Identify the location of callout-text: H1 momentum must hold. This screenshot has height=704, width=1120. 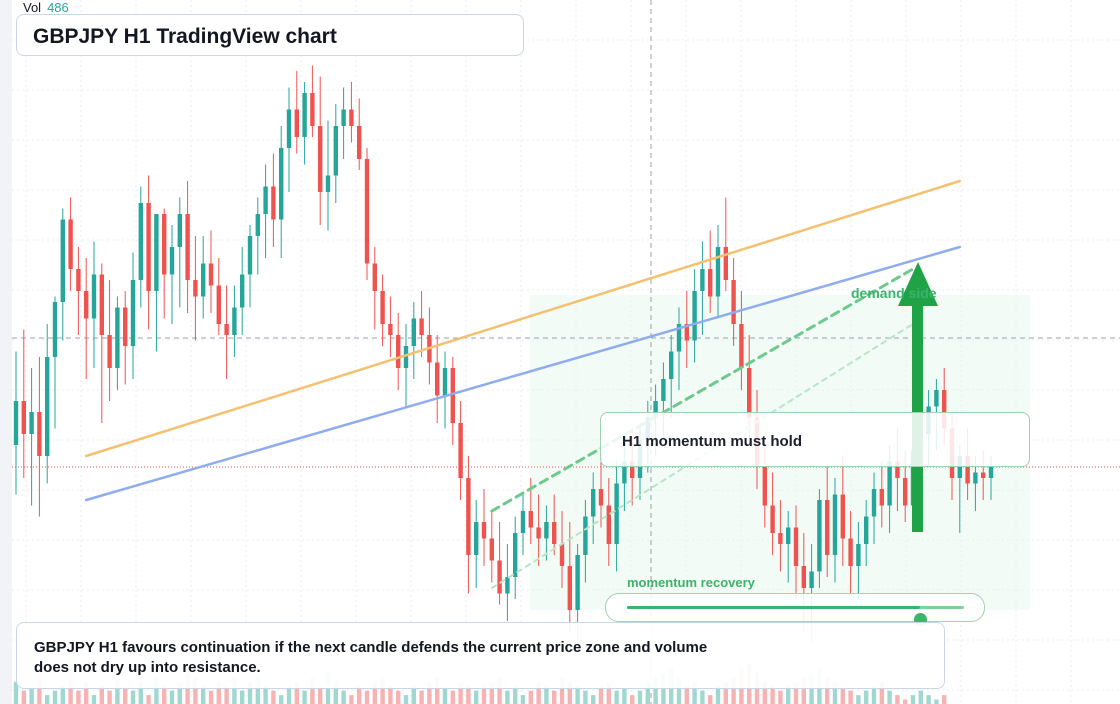
(712, 441).